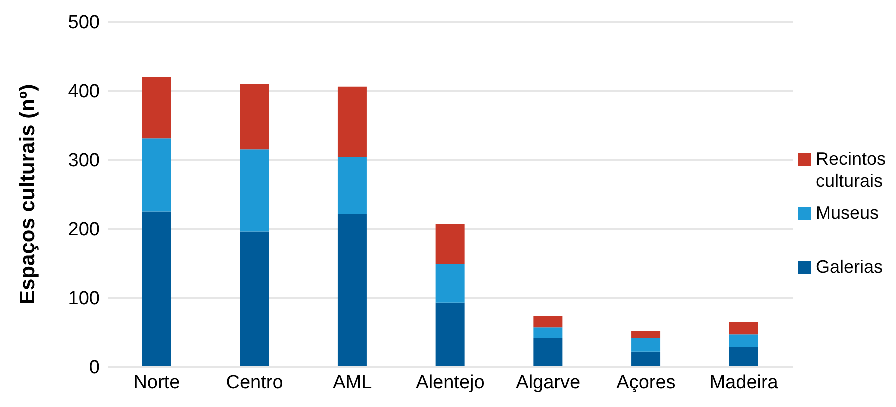  What do you see at coordinates (84, 230) in the screenshot?
I see `y-tick-label: 200` at bounding box center [84, 230].